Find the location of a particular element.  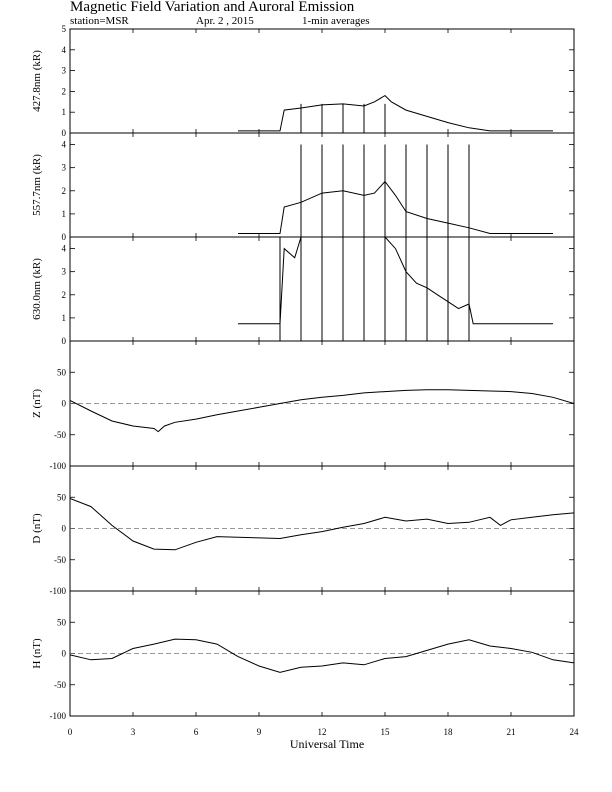

x-axis: 0 3 6 9 12 15 18 21 24 is located at coordinates (323, 732).